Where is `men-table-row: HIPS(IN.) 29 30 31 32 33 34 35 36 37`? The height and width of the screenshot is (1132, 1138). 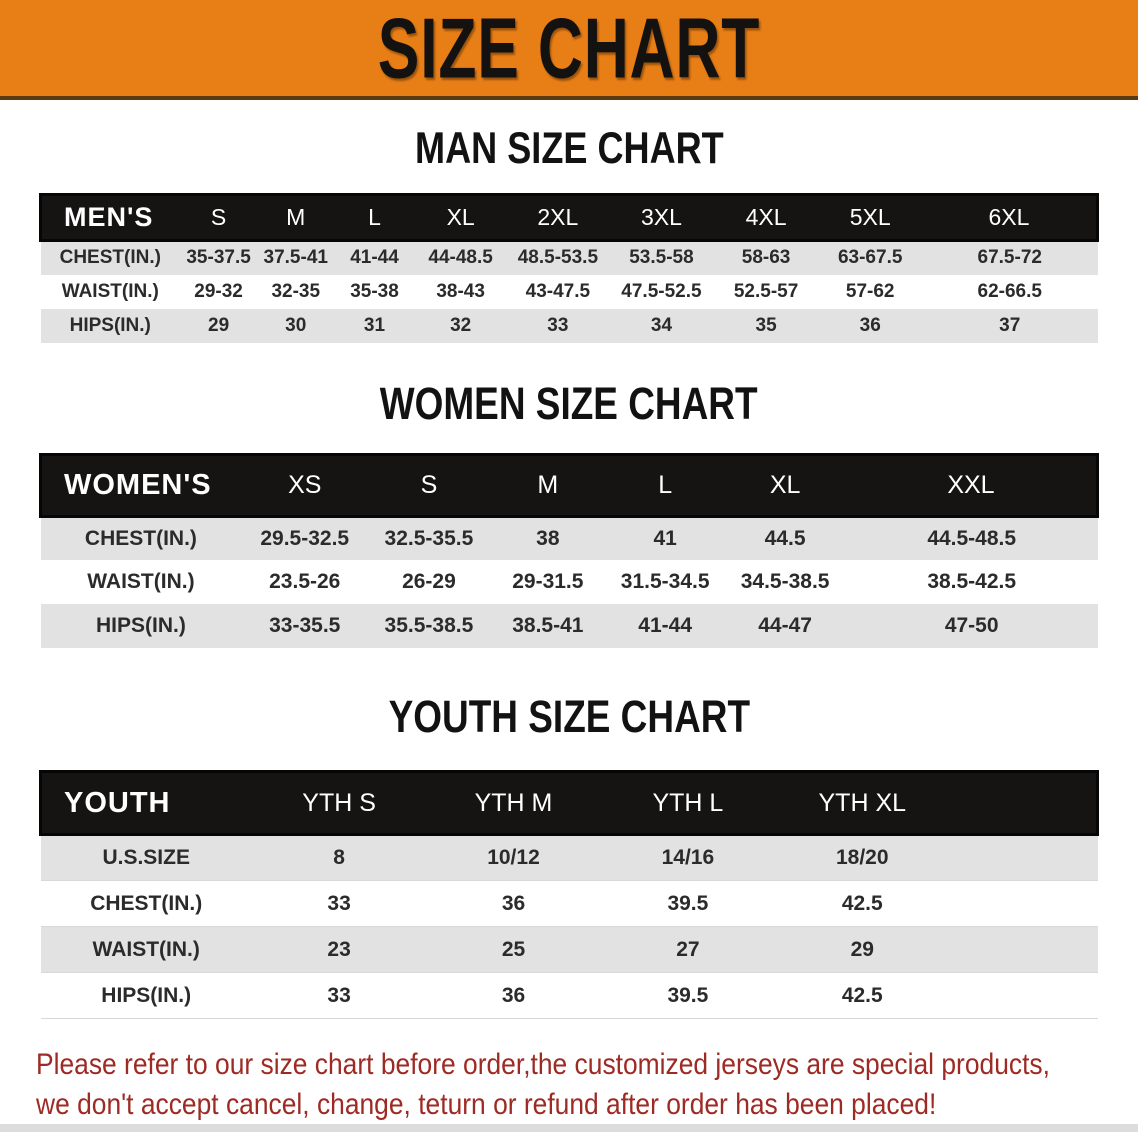 men-table-row: HIPS(IN.) 29 30 31 32 33 34 35 36 37 is located at coordinates (569, 325).